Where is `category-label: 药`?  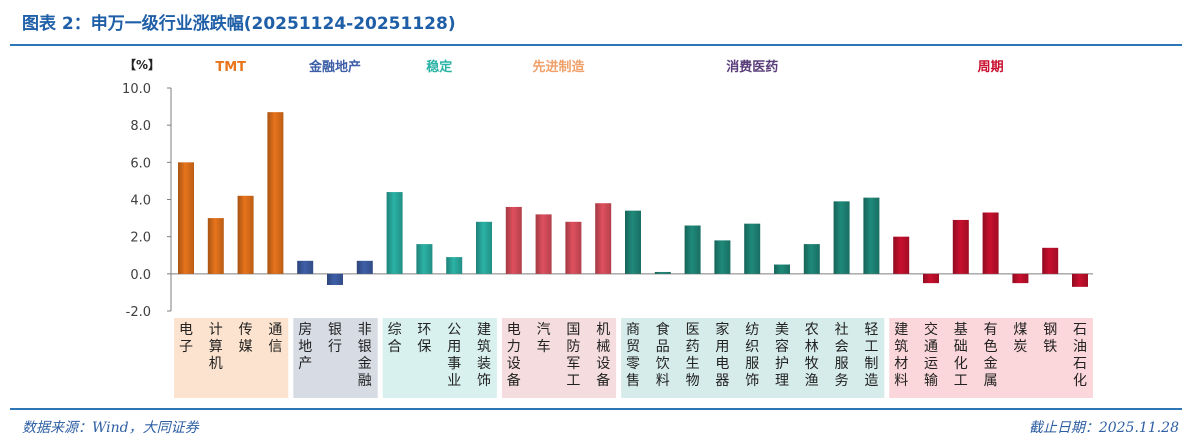 category-label: 药 is located at coordinates (693, 347).